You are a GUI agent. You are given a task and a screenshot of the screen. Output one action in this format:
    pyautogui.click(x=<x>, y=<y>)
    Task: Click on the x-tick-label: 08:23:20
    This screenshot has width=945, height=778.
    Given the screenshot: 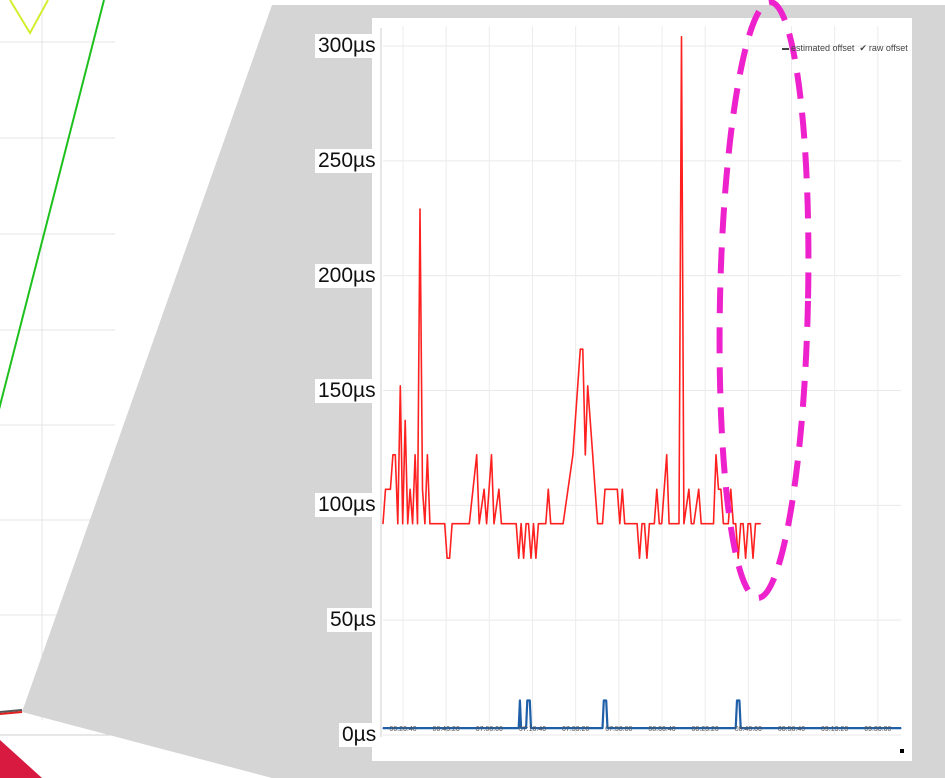 What is the action you would take?
    pyautogui.click(x=705, y=729)
    